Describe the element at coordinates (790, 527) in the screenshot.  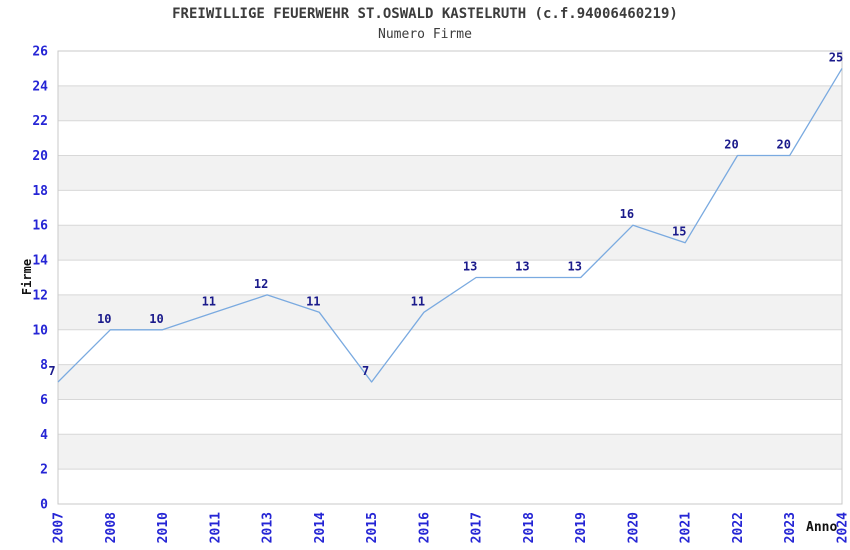
I see `x-tick-label: 2023` at that location.